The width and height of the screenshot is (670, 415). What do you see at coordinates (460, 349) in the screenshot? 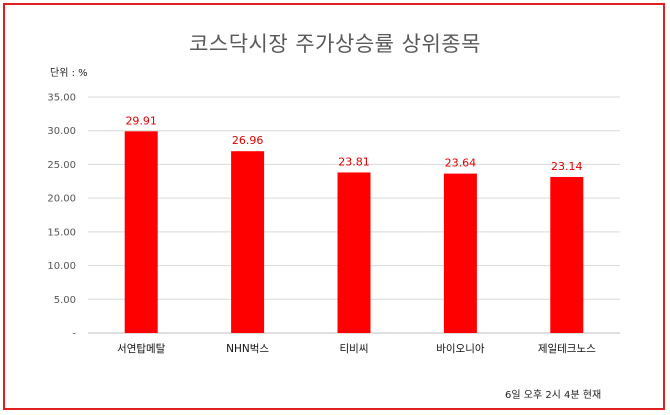
I see `x-category-label: 바이오니아` at bounding box center [460, 349].